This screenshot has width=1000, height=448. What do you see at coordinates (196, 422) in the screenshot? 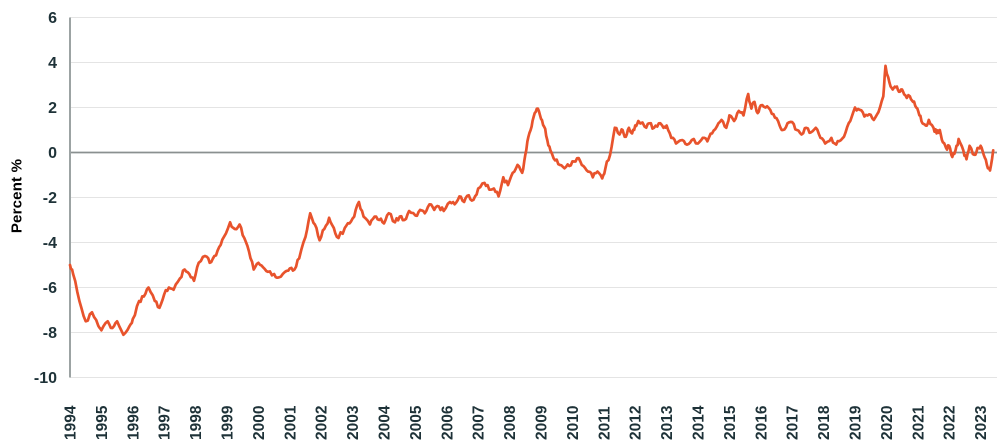
I see `x-tick-label: 1998` at bounding box center [196, 422].